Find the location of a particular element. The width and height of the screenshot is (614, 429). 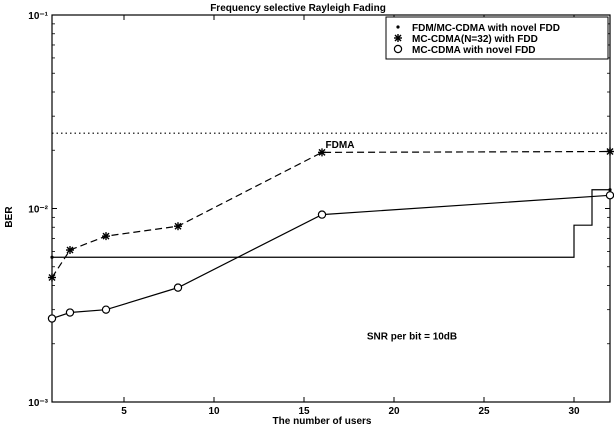

x-tick-label: 20 is located at coordinates (394, 411).